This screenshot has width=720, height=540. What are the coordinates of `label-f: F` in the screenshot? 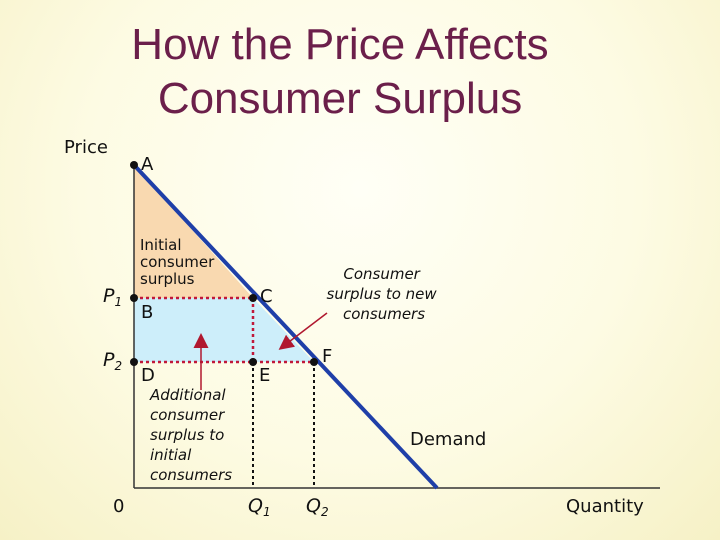 It's located at (327, 356).